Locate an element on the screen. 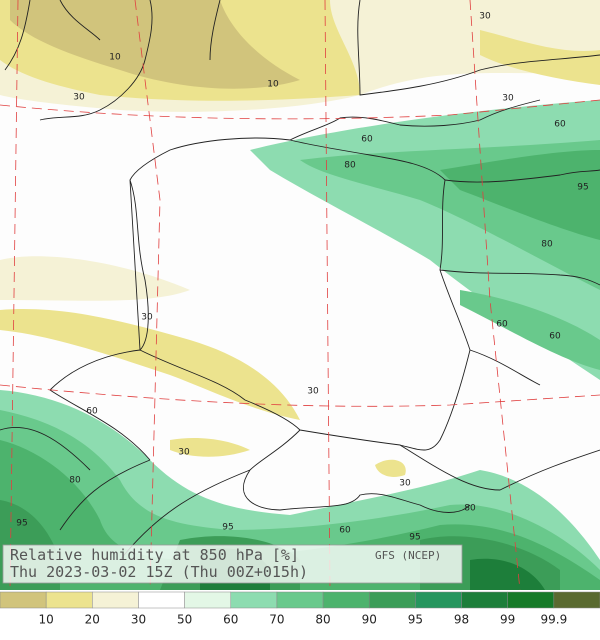  colorbar-label: 60 is located at coordinates (230, 620).